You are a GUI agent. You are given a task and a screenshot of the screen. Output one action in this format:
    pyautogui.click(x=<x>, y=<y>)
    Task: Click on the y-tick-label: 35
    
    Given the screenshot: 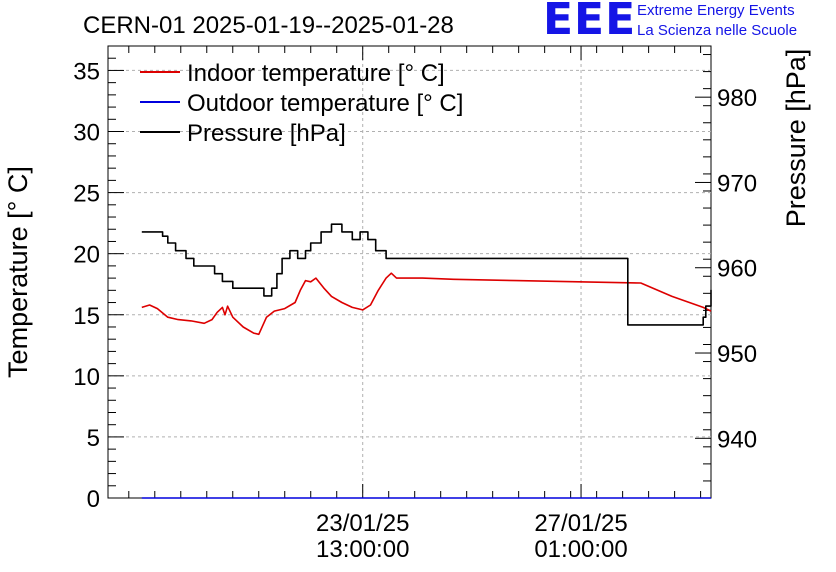 What is the action you would take?
    pyautogui.click(x=86, y=71)
    